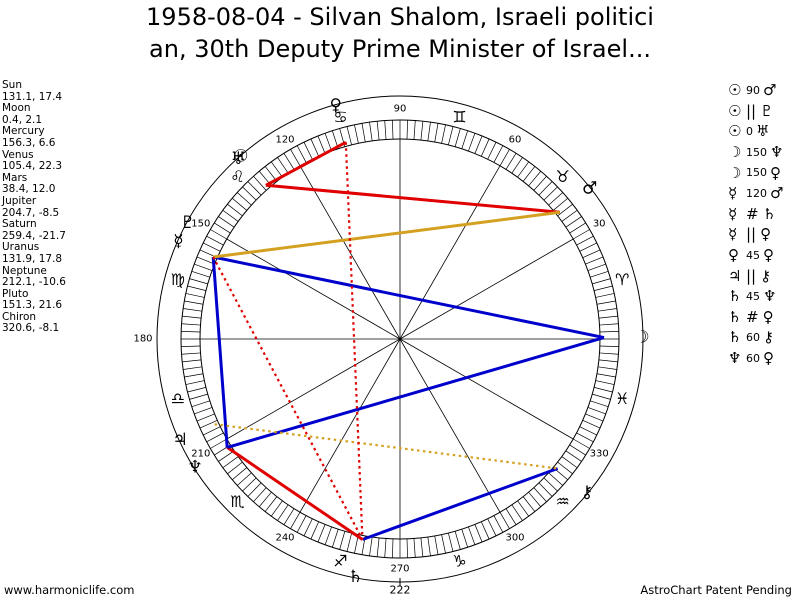  I want to click on planet-values: 204.7, -8.5, so click(31, 212).